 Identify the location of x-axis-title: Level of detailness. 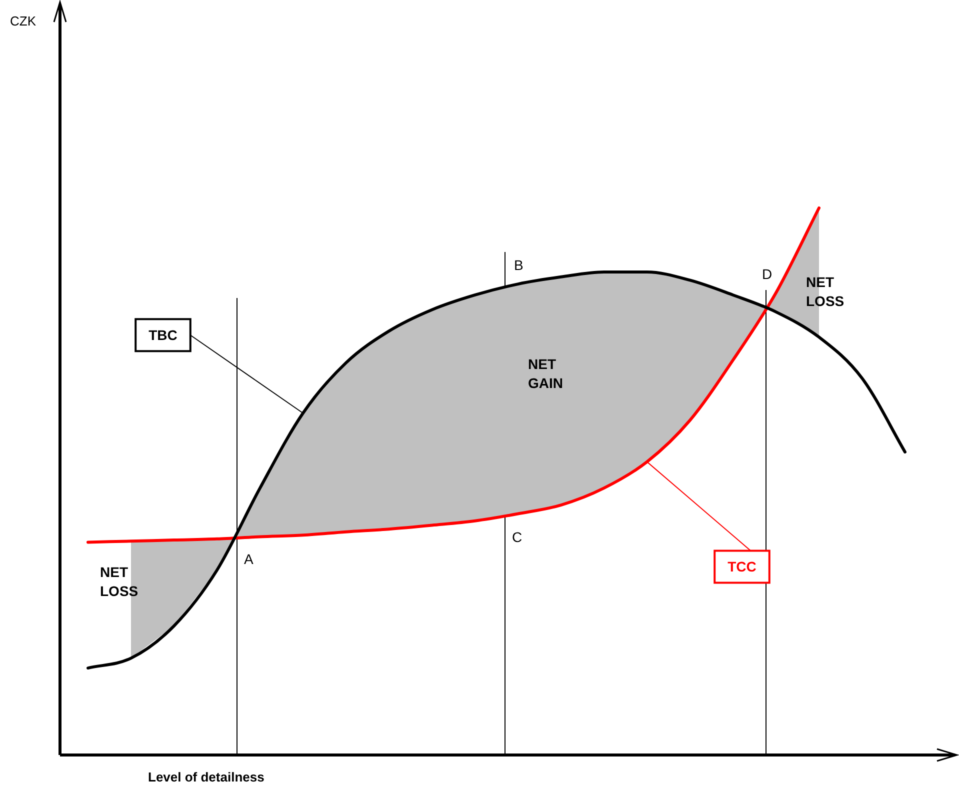
(206, 777).